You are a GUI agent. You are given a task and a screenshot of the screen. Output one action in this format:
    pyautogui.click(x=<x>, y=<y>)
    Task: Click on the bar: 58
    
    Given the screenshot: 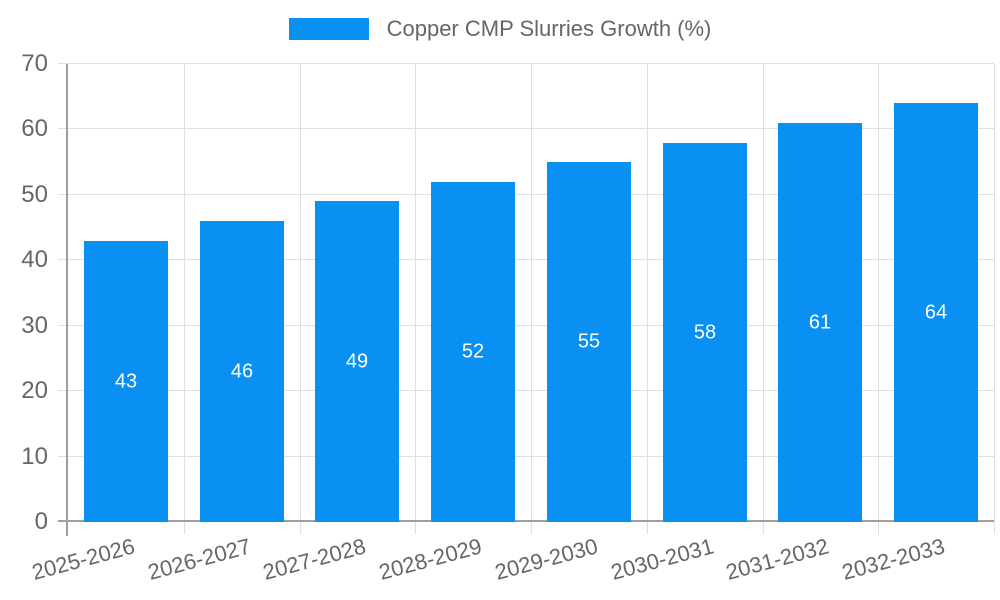 What is the action you would take?
    pyautogui.click(x=705, y=332)
    